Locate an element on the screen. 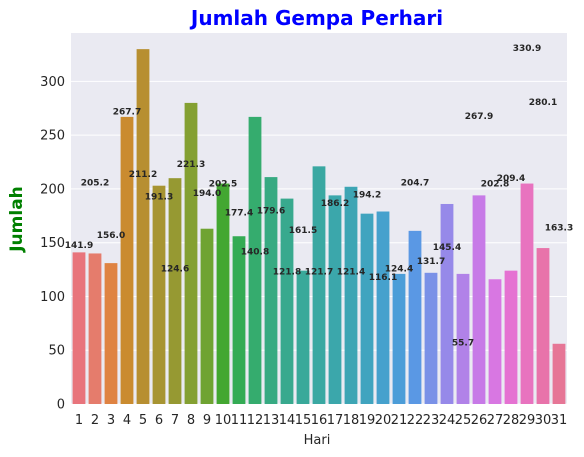 The height and width of the screenshot is (457, 584). y-tick-label: 100 is located at coordinates (52, 297).